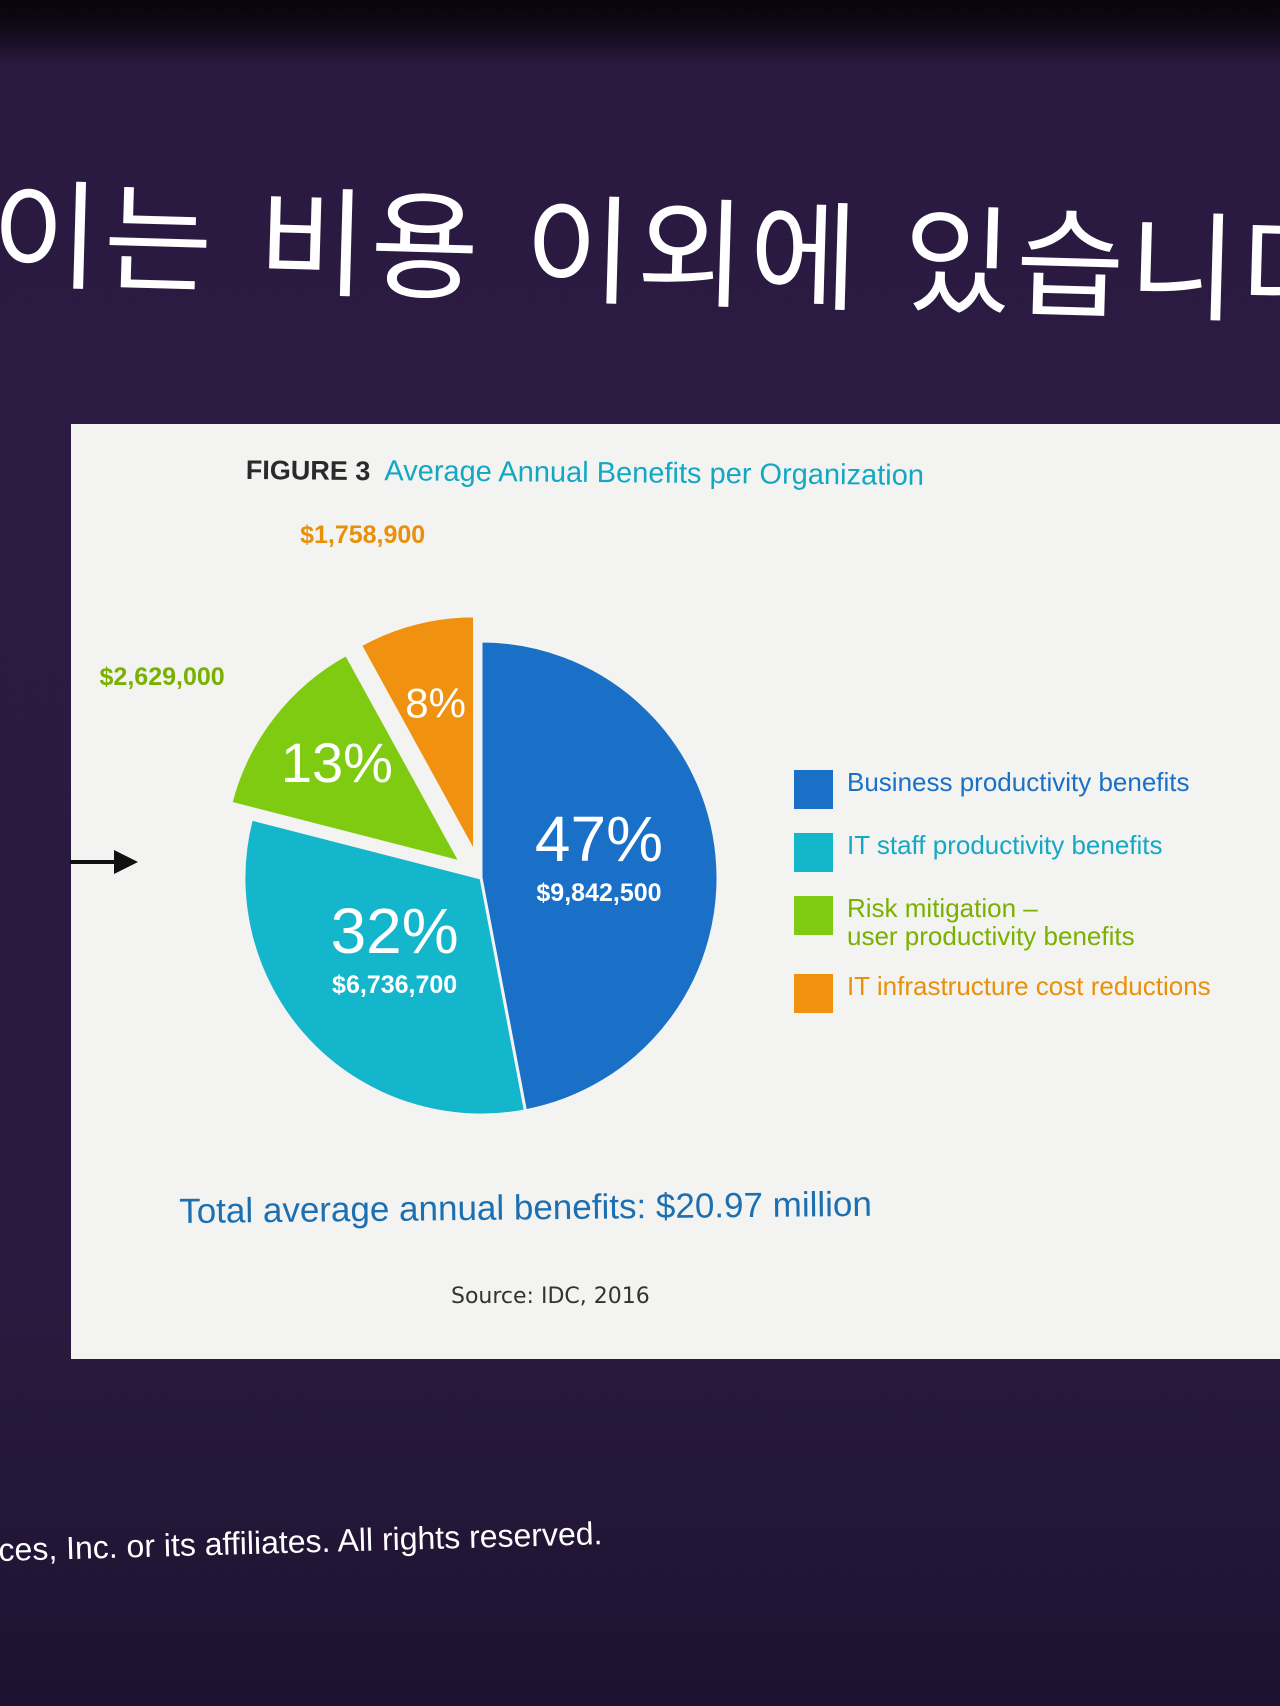 This screenshot has height=1706, width=1280. I want to click on legend-item-it-infrastructure: IT infrastructure cost reductions, so click(1037, 992).